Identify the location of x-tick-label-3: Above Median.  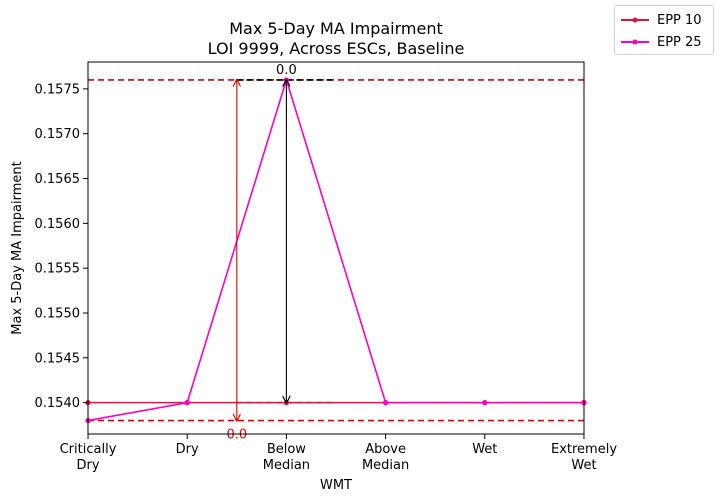
(385, 457).